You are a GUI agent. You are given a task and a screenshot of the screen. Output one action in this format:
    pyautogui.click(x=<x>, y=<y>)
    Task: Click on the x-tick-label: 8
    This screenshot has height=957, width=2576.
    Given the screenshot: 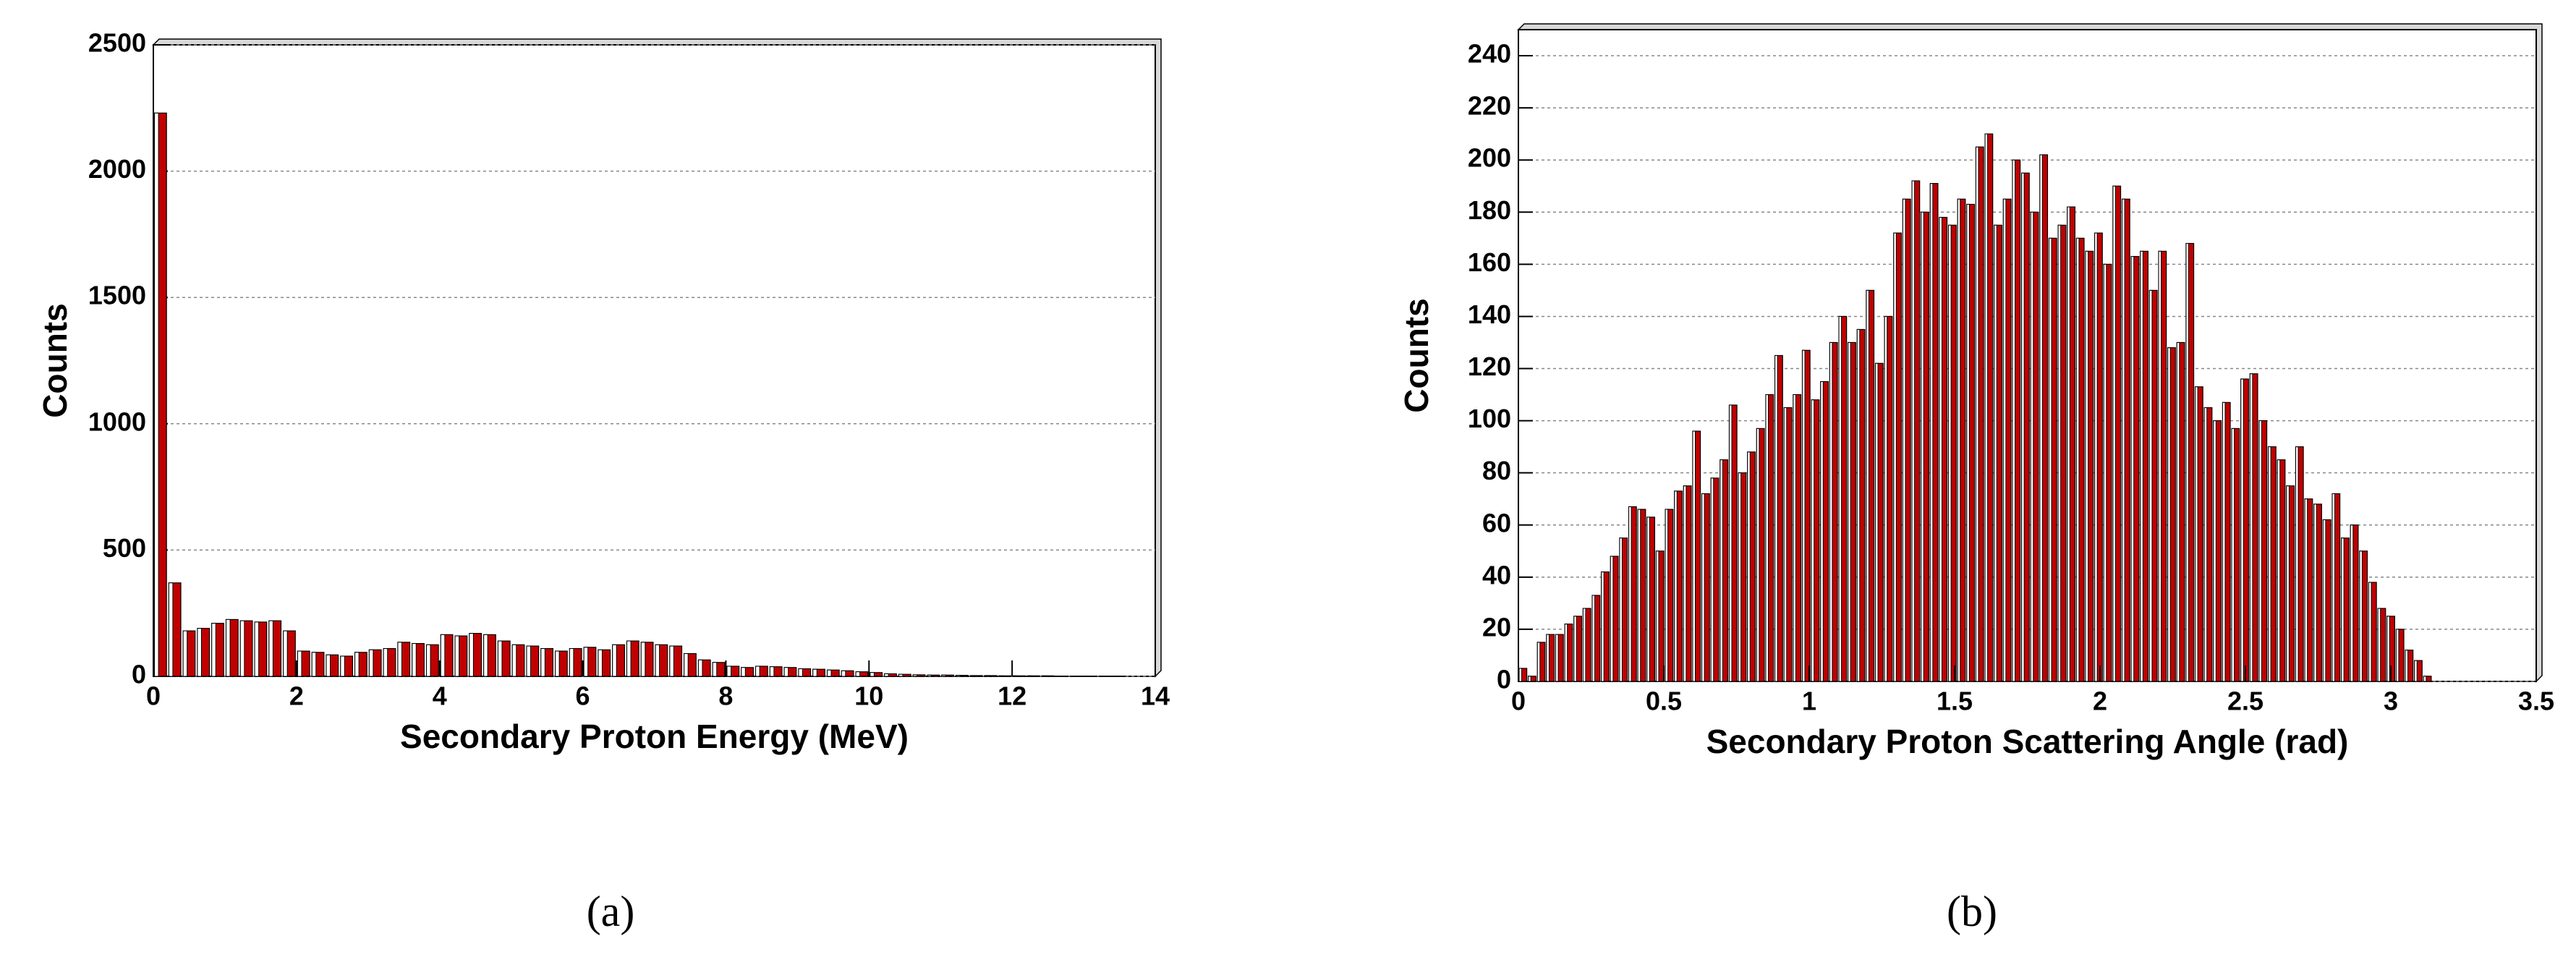 What is the action you would take?
    pyautogui.click(x=725, y=696)
    